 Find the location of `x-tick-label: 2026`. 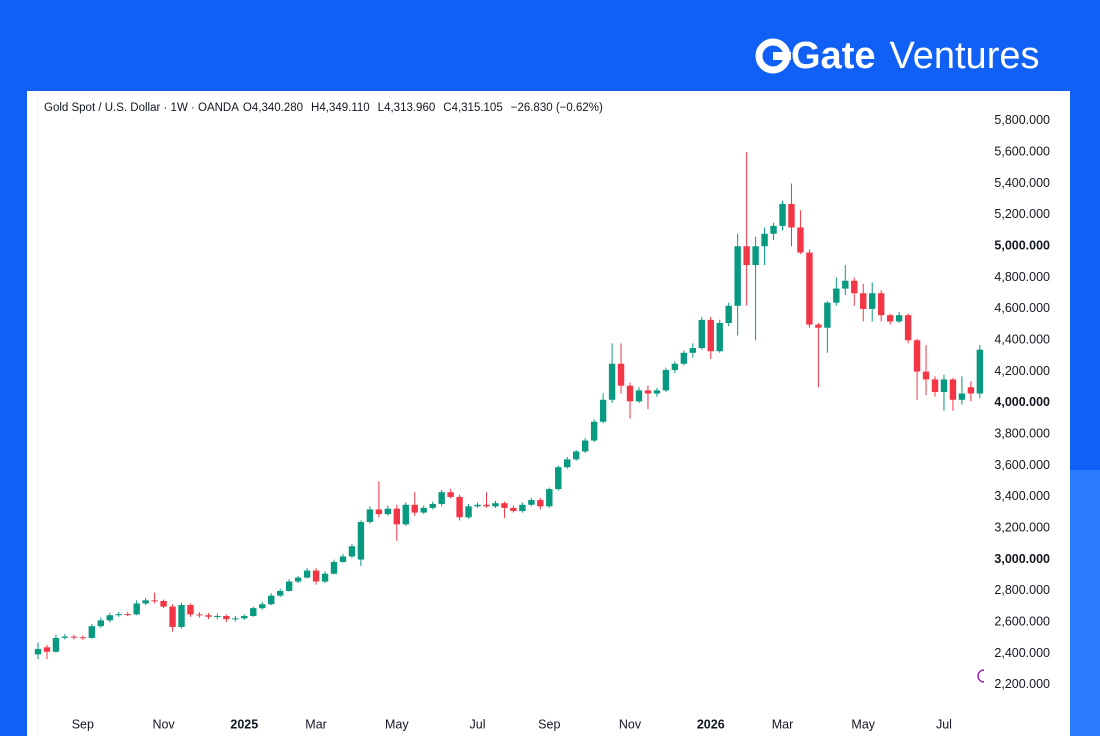

x-tick-label: 2026 is located at coordinates (711, 724).